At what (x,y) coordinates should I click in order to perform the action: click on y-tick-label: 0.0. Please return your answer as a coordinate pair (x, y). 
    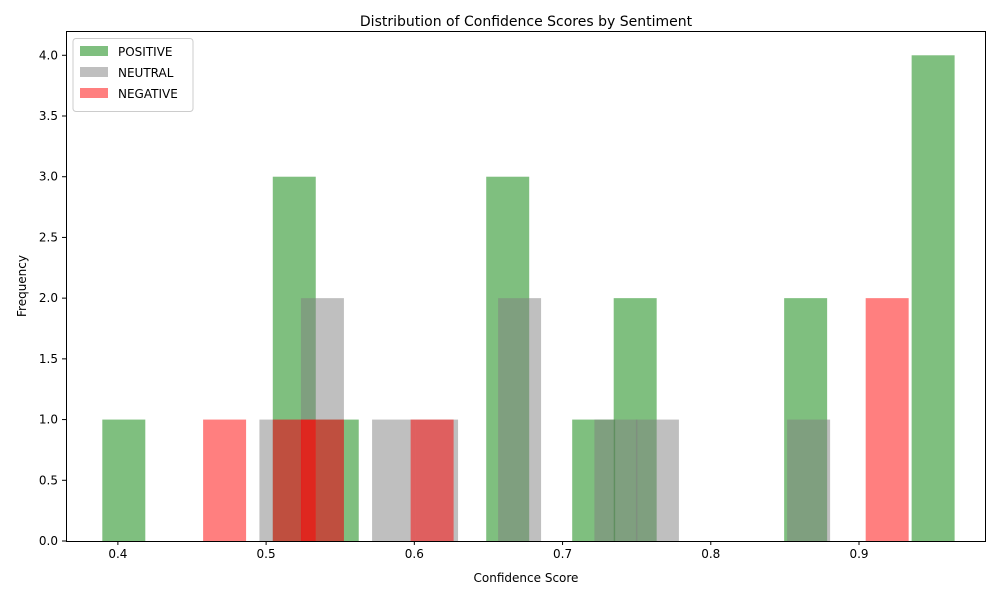
    Looking at the image, I should click on (48, 541).